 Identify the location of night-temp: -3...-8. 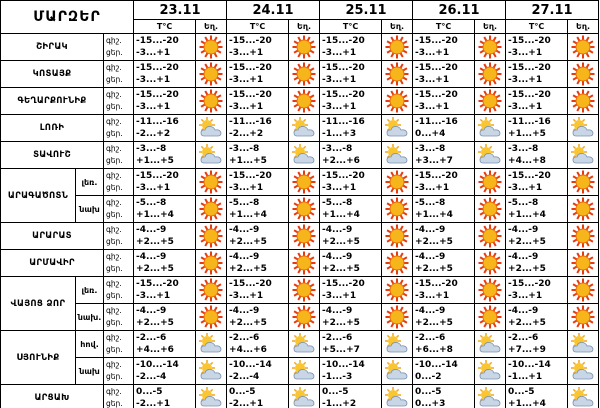
(337, 149).